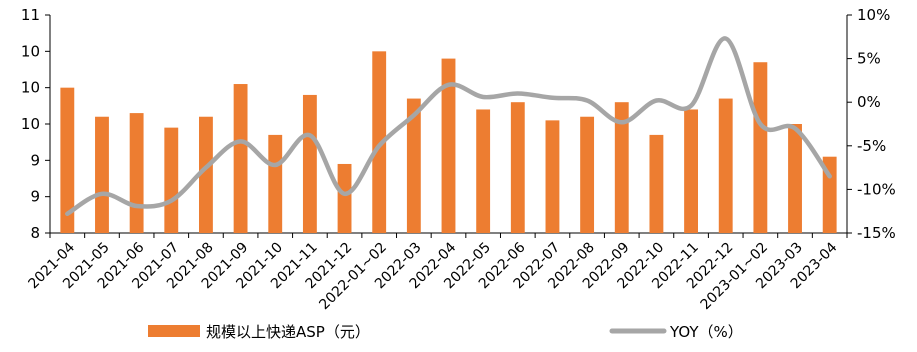 This screenshot has height=352, width=917. Describe the element at coordinates (445, 332) in the screenshot. I see `legend: 规模以上快递ASP（元） YOY（%）` at that location.